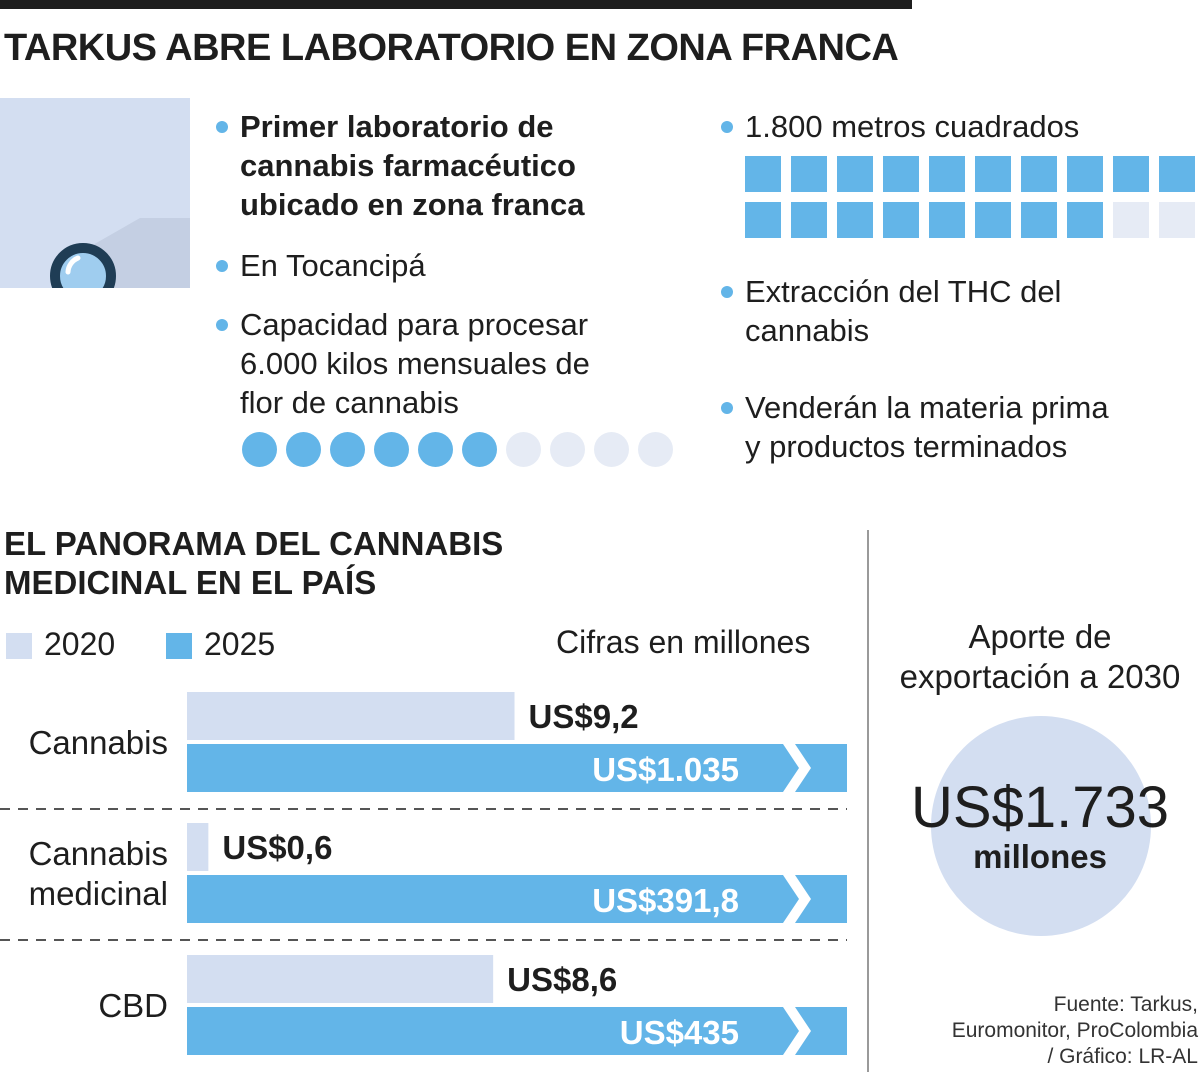 This screenshot has height=1072, width=1200. What do you see at coordinates (95, 193) in the screenshot?
I see `lens-panel` at bounding box center [95, 193].